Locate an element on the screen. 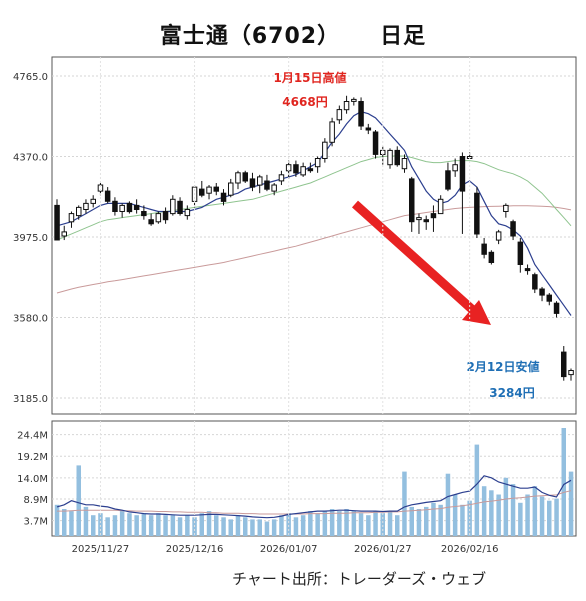  arrow-shaft is located at coordinates (415, 258).